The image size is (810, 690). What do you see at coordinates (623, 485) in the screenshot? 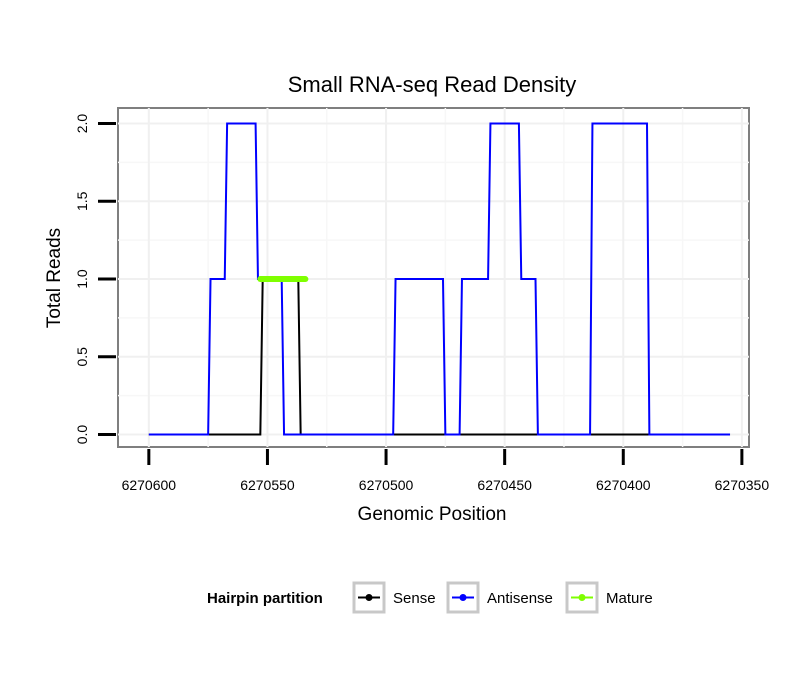
I see `x-tick-label: 6270400` at bounding box center [623, 485].